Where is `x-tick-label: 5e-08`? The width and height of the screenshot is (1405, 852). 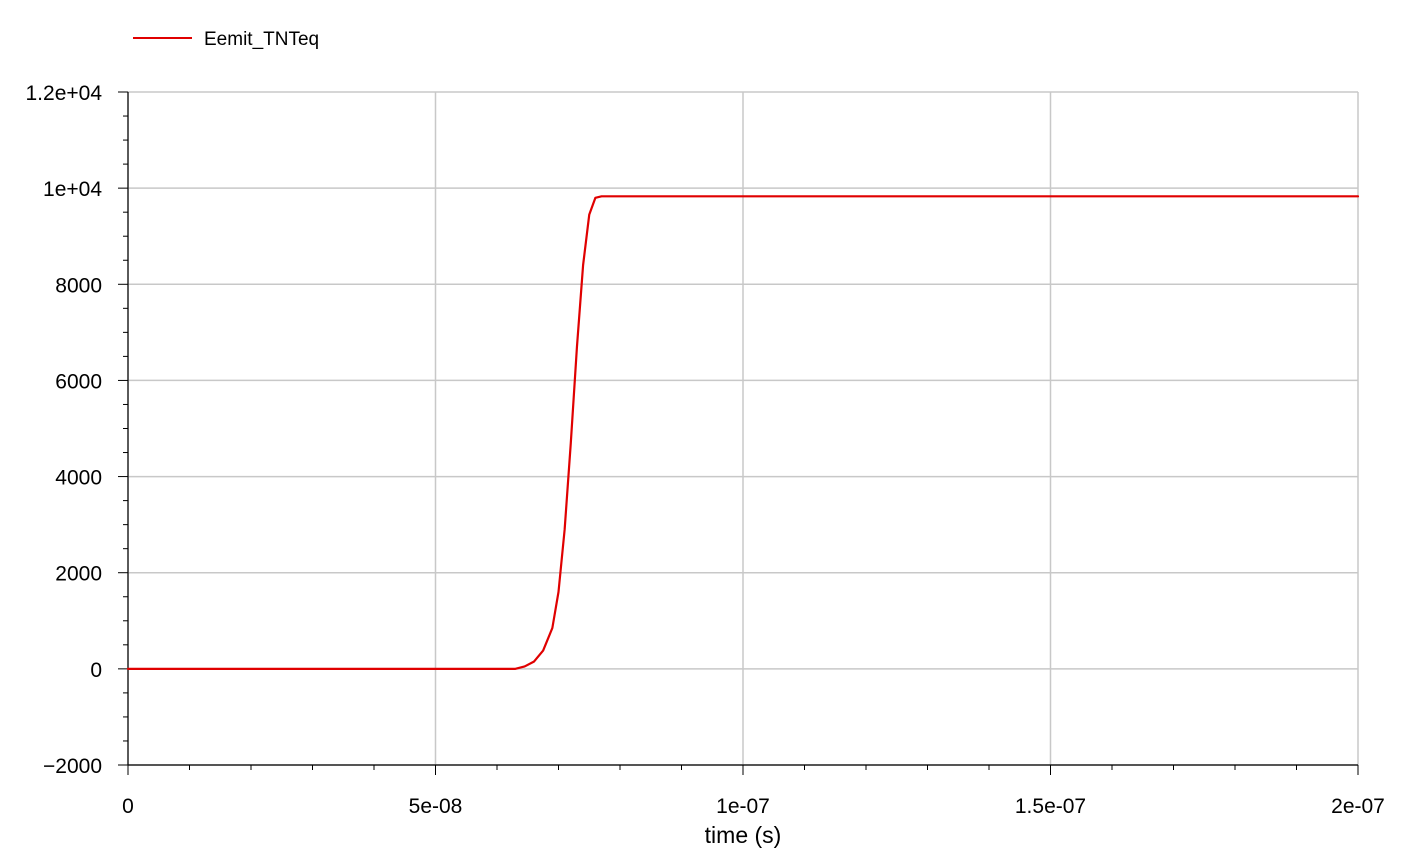 x-tick-label: 5e-08 is located at coordinates (436, 806).